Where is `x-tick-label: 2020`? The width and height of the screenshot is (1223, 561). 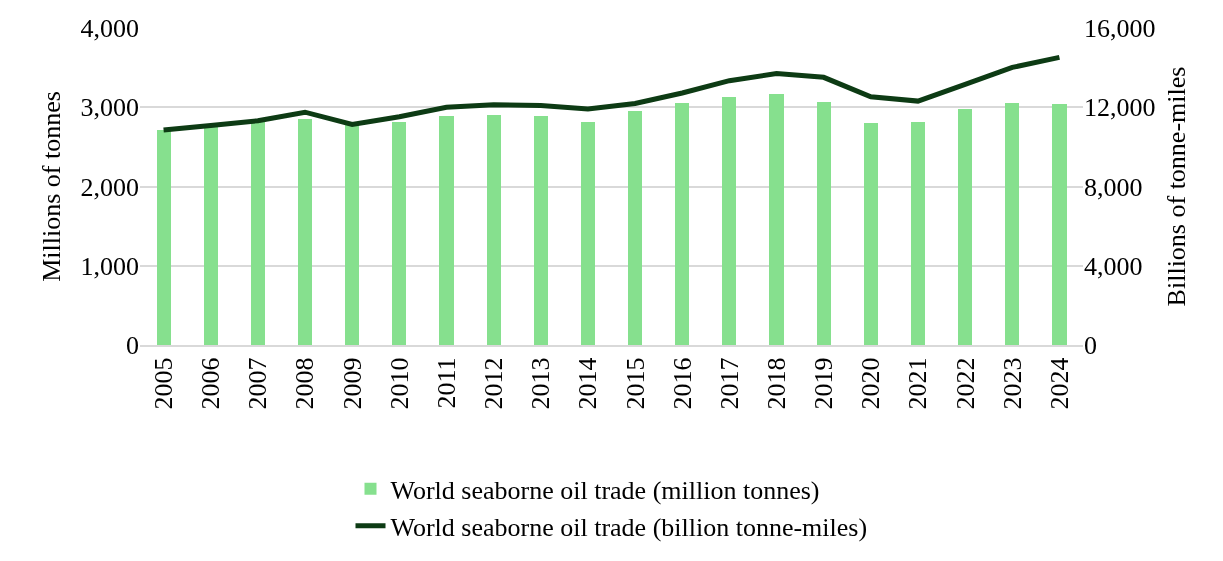 x-tick-label: 2020 is located at coordinates (871, 383).